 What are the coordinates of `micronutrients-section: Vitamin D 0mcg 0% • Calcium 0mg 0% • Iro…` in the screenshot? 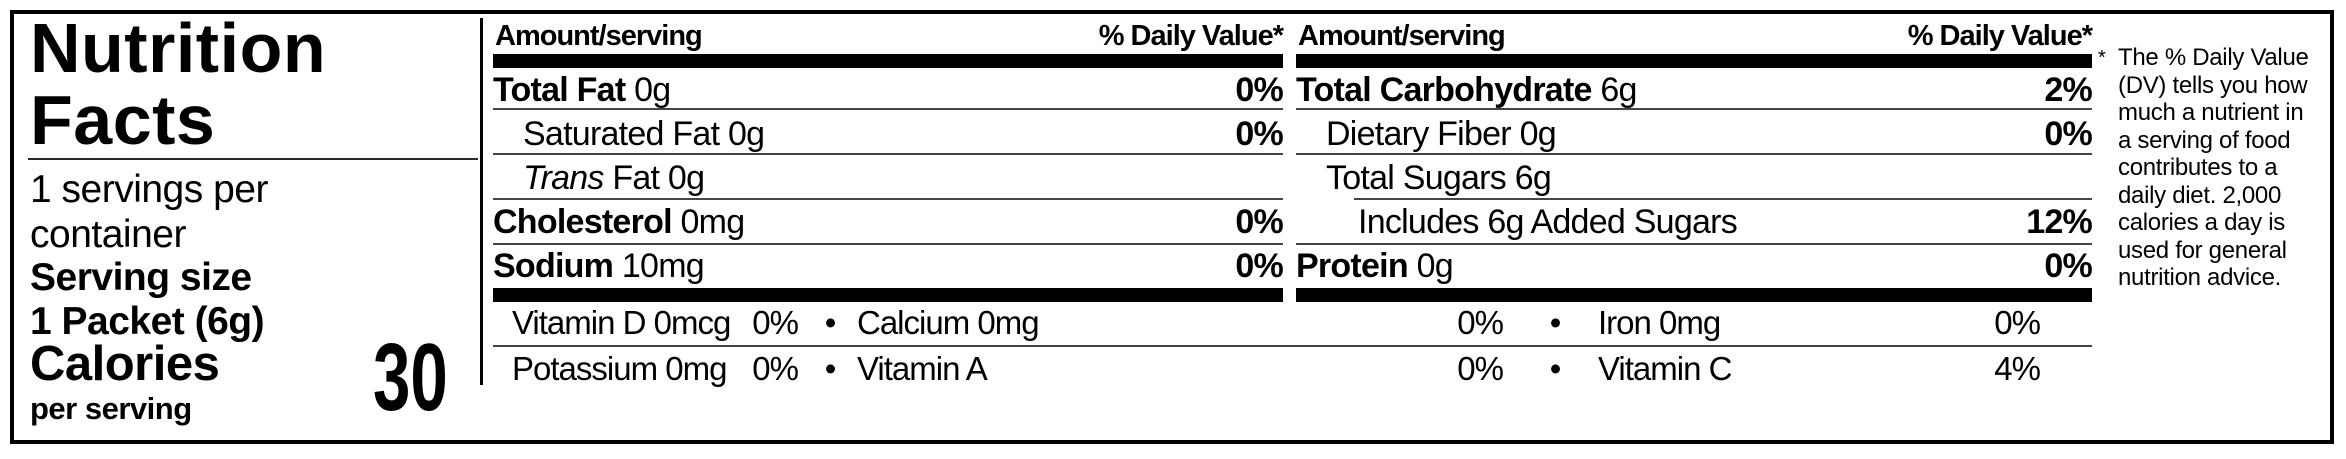 It's located at (1292, 348).